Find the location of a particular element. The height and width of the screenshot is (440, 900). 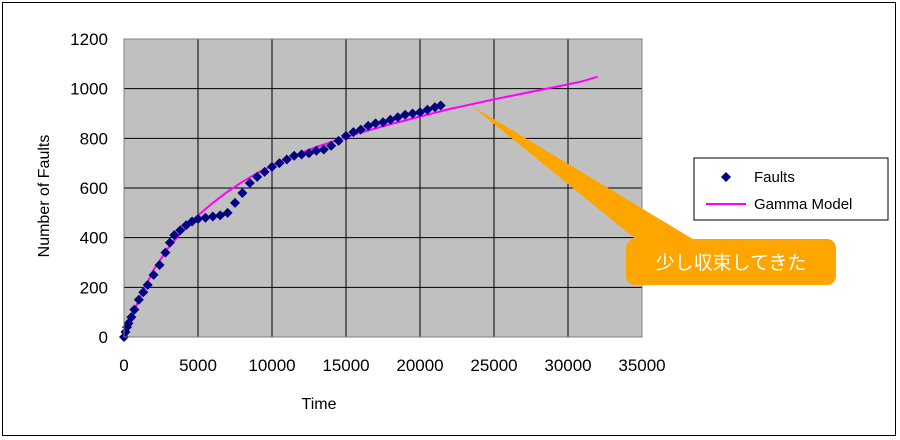

y-tick-label: 1000 is located at coordinates (89, 89).